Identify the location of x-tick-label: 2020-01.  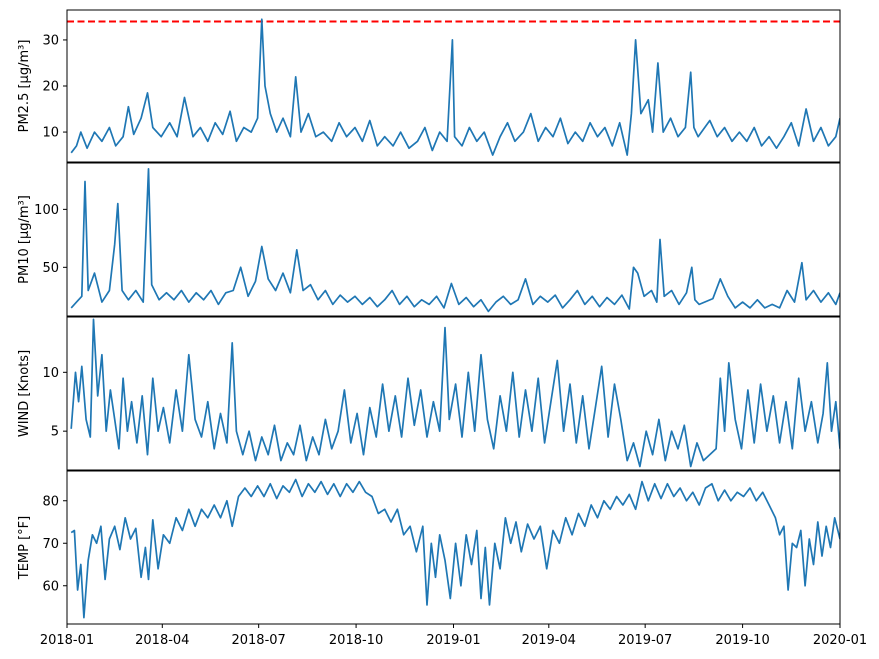
(840, 640).